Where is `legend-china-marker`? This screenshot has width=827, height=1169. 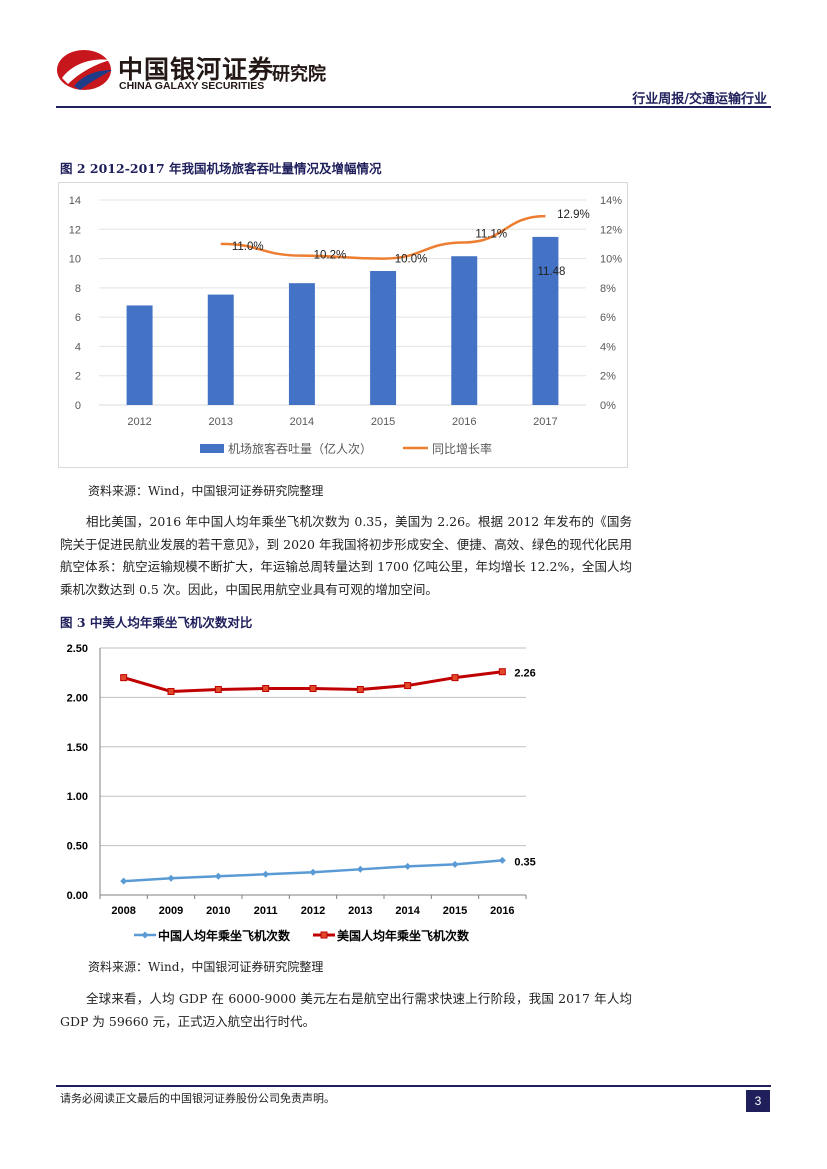 legend-china-marker is located at coordinates (145, 935).